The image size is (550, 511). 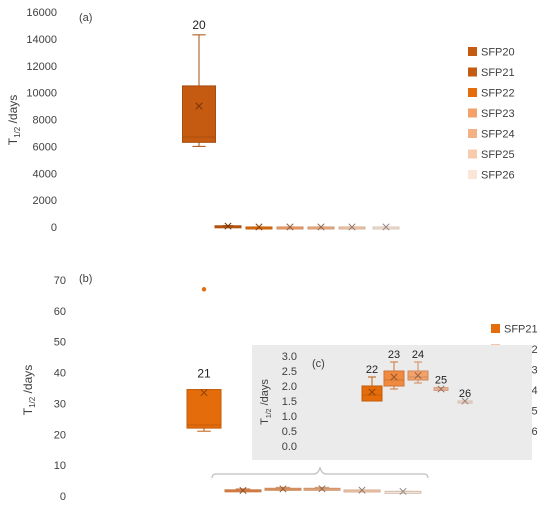 What do you see at coordinates (465, 394) in the screenshot?
I see `box-label: 26` at bounding box center [465, 394].